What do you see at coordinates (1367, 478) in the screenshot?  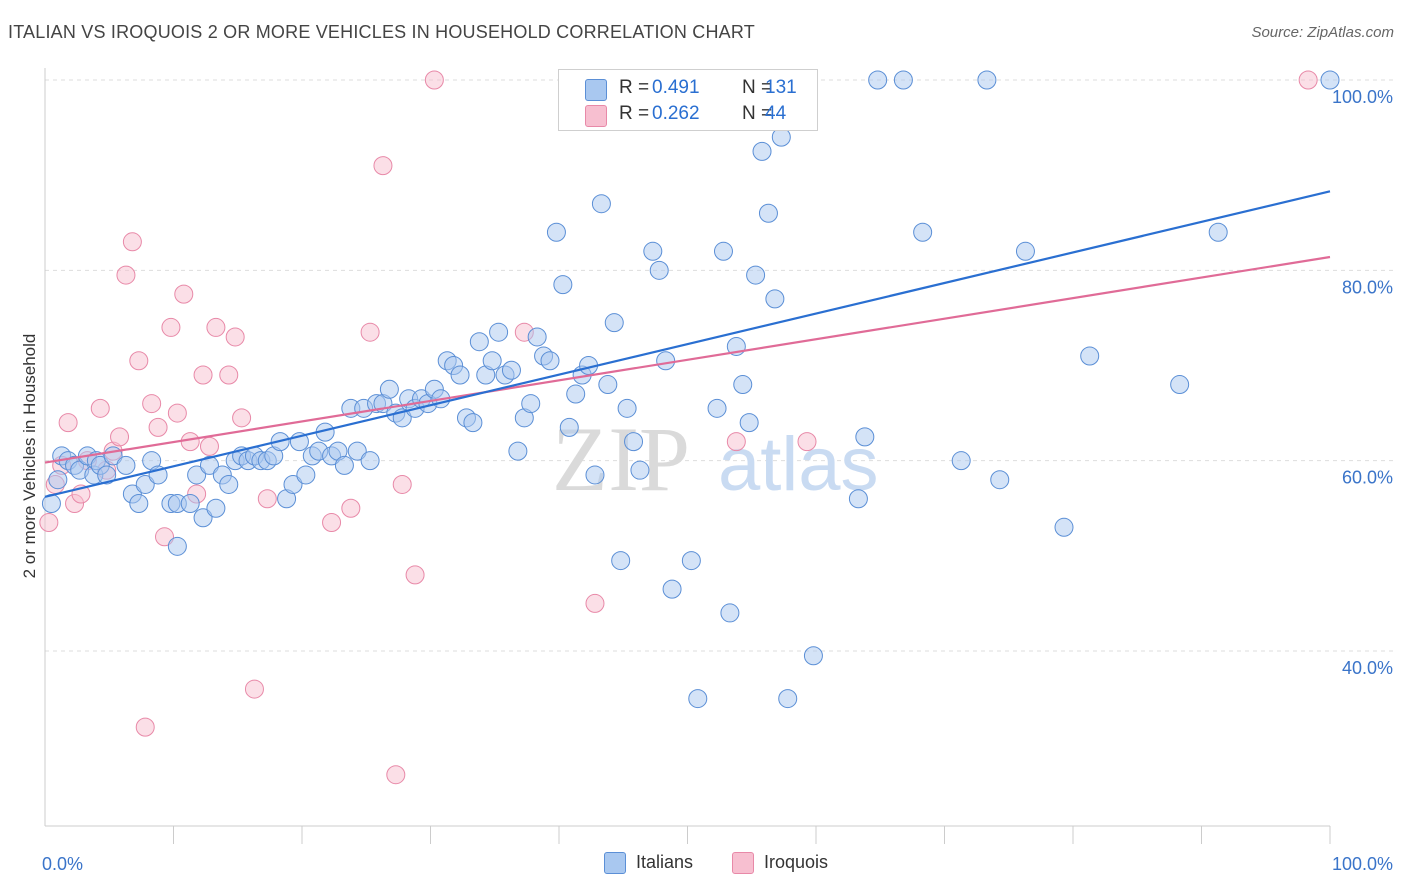 I see `y-tick-label: 60.0%` at bounding box center [1367, 478].